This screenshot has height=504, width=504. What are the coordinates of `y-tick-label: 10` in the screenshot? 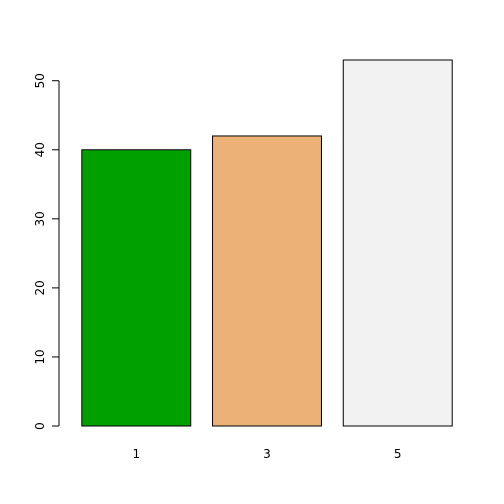 It's located at (40, 356).